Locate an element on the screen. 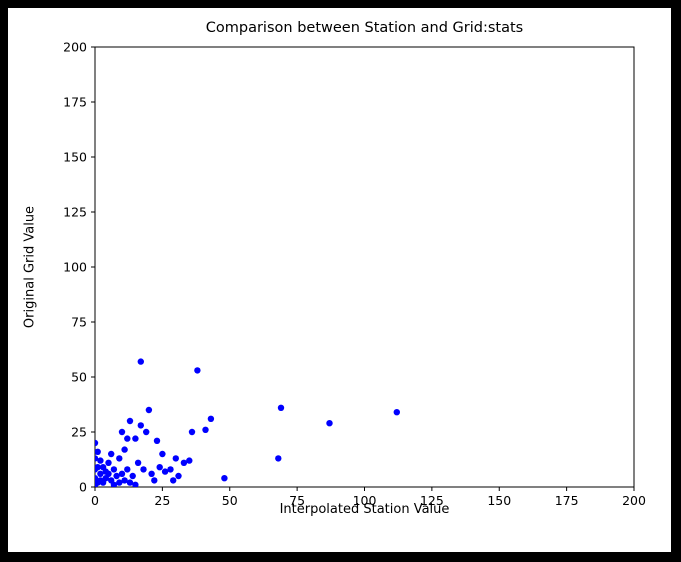 The height and width of the screenshot is (562, 681). y-tick-label: 0 is located at coordinates (83, 487).